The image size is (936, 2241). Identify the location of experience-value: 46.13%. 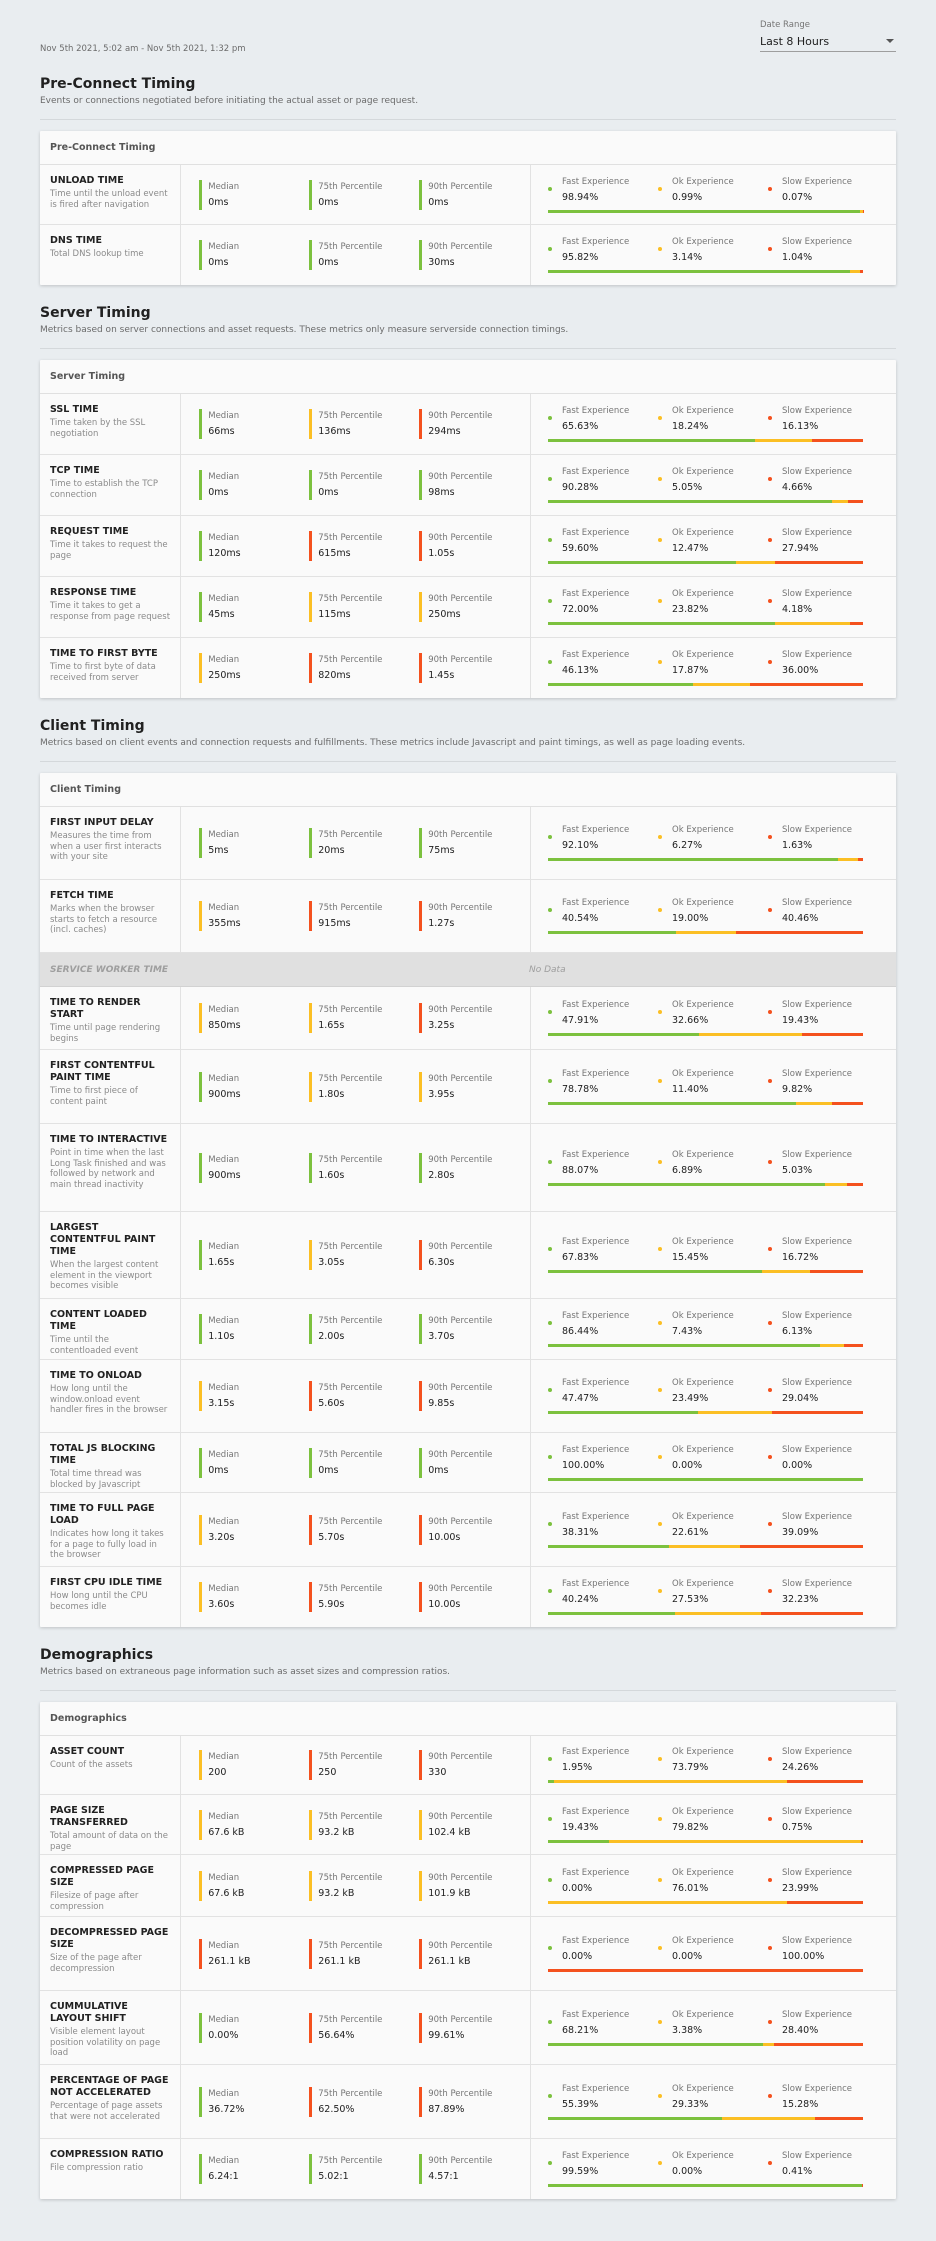
(595, 670).